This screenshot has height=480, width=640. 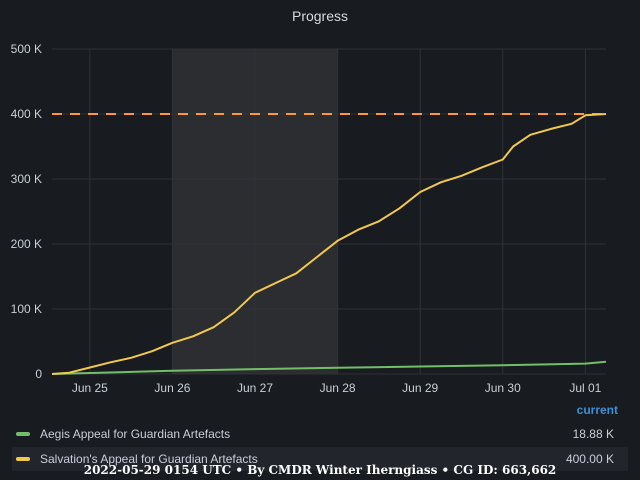 What do you see at coordinates (26, 49) in the screenshot?
I see `y-tick-label: 500 K` at bounding box center [26, 49].